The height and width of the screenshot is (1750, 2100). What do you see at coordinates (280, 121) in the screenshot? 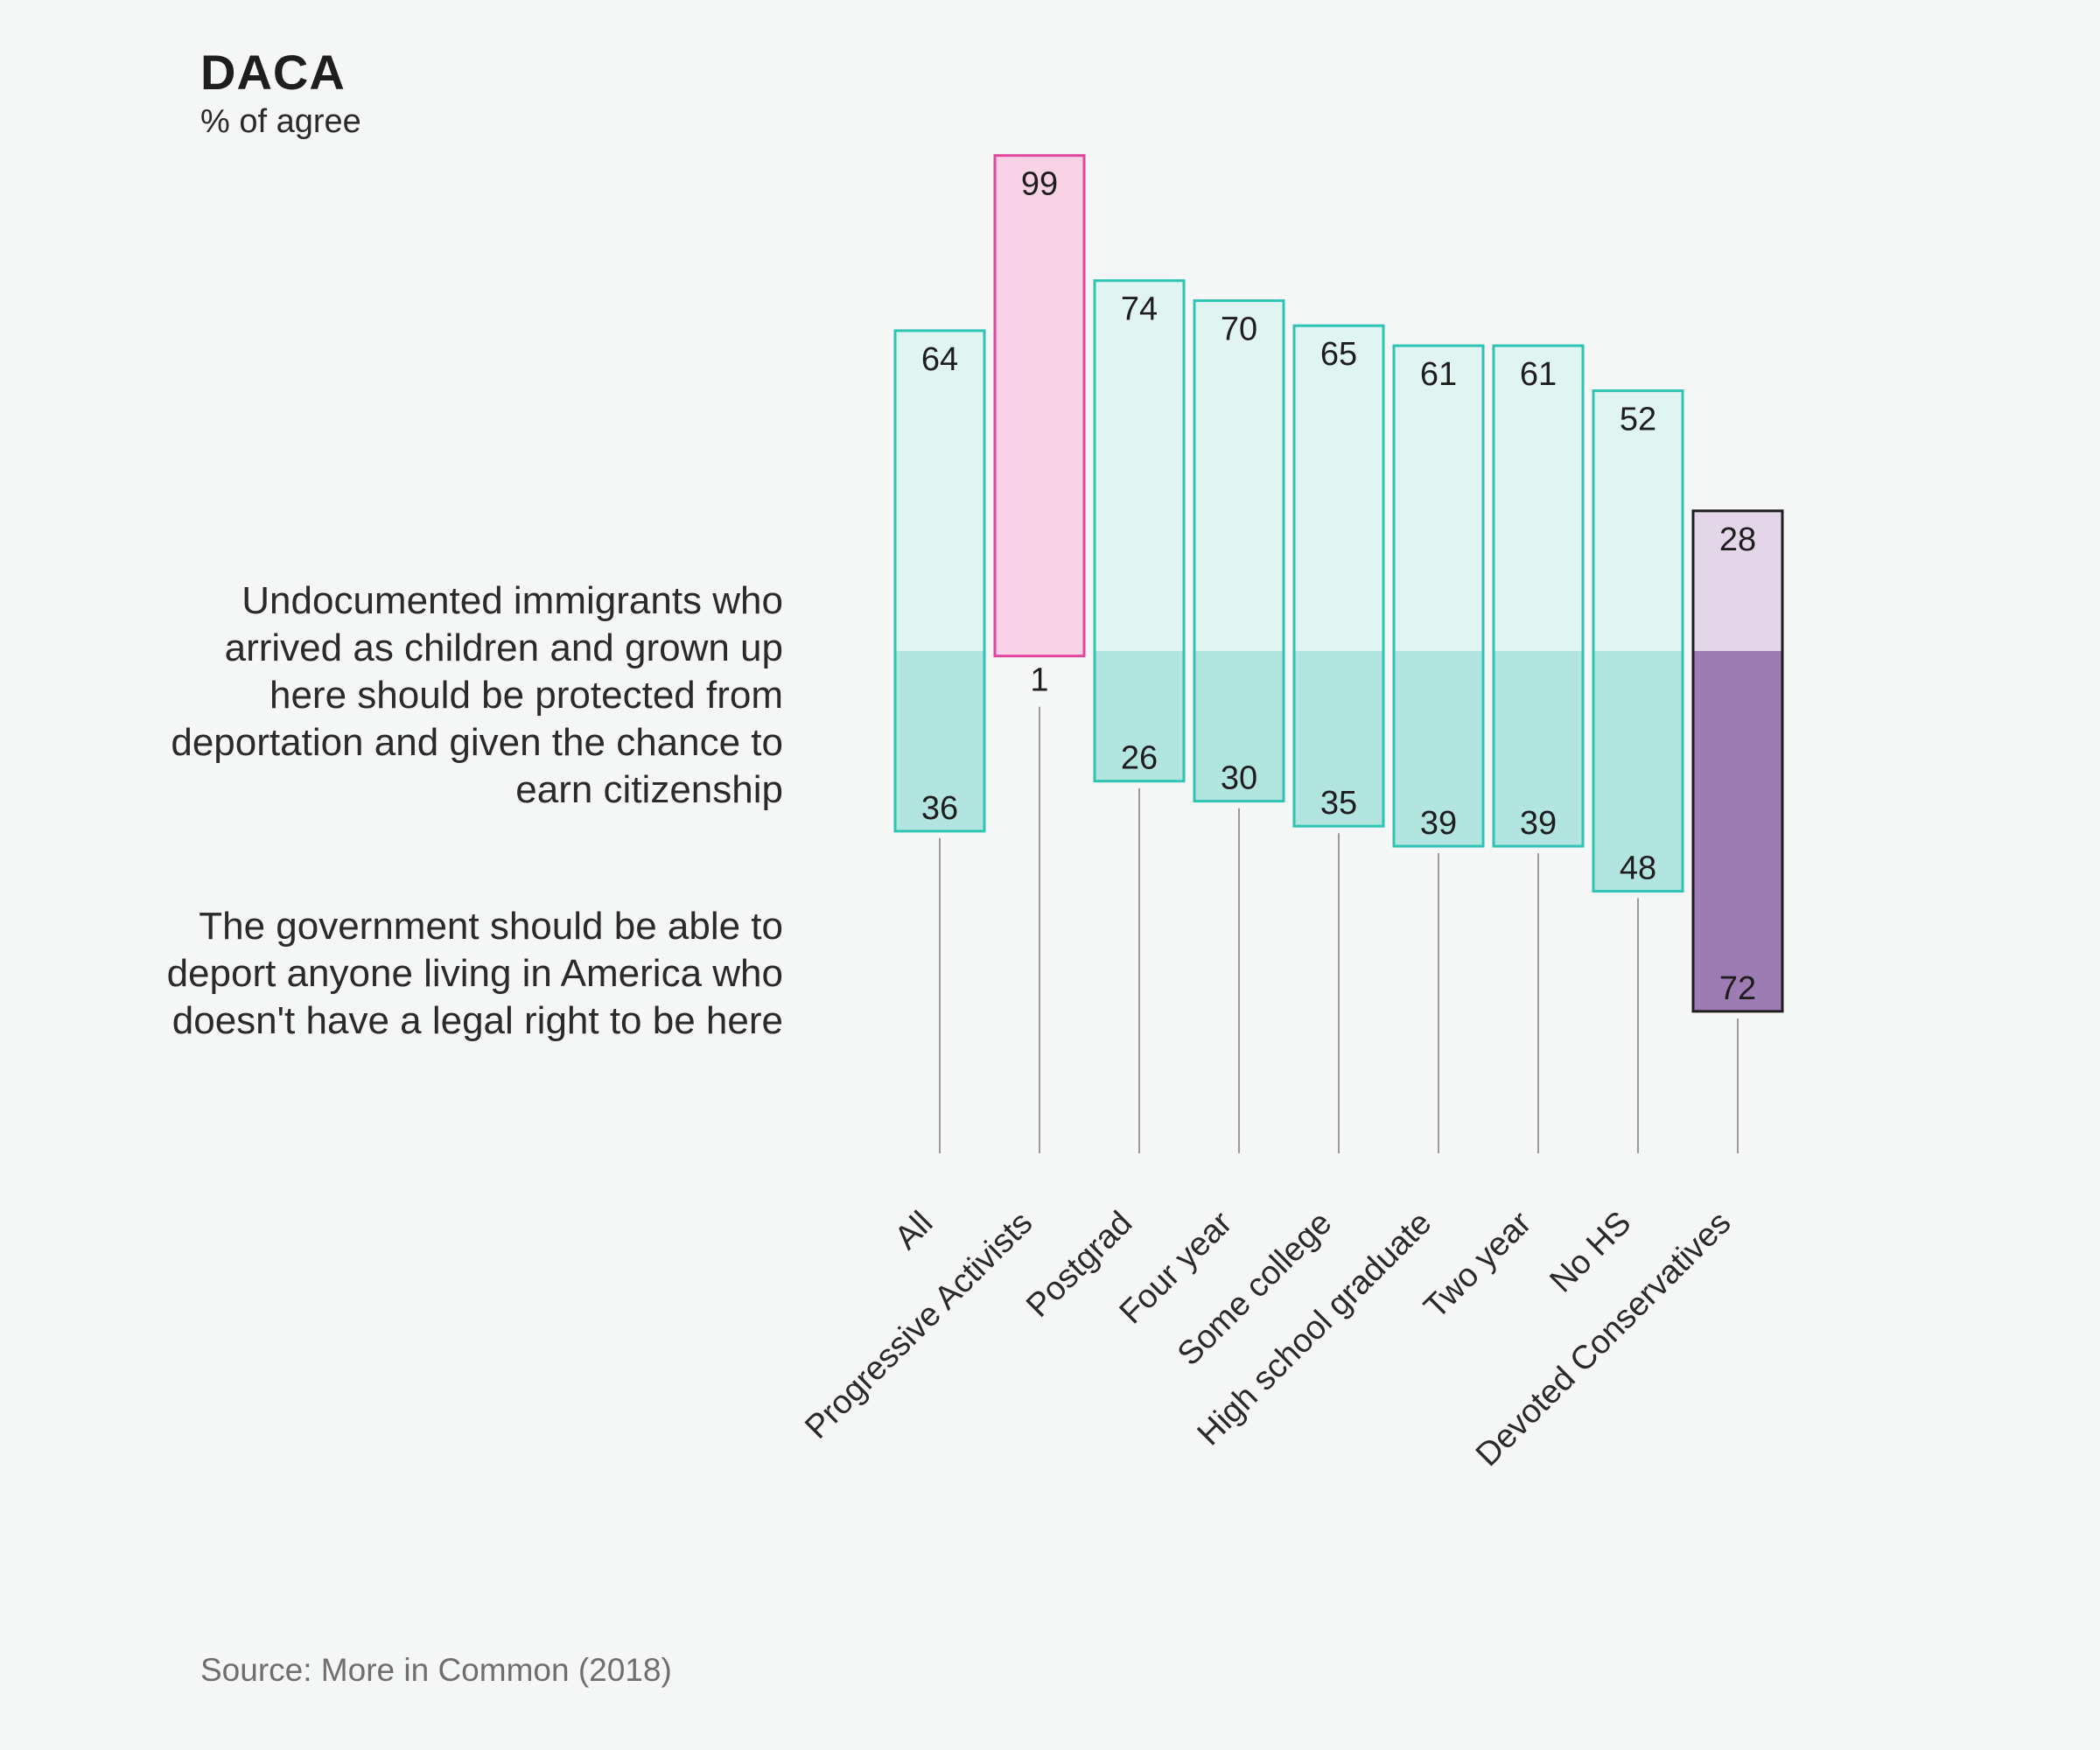
I see `chart-subtitle: % of agree` at bounding box center [280, 121].